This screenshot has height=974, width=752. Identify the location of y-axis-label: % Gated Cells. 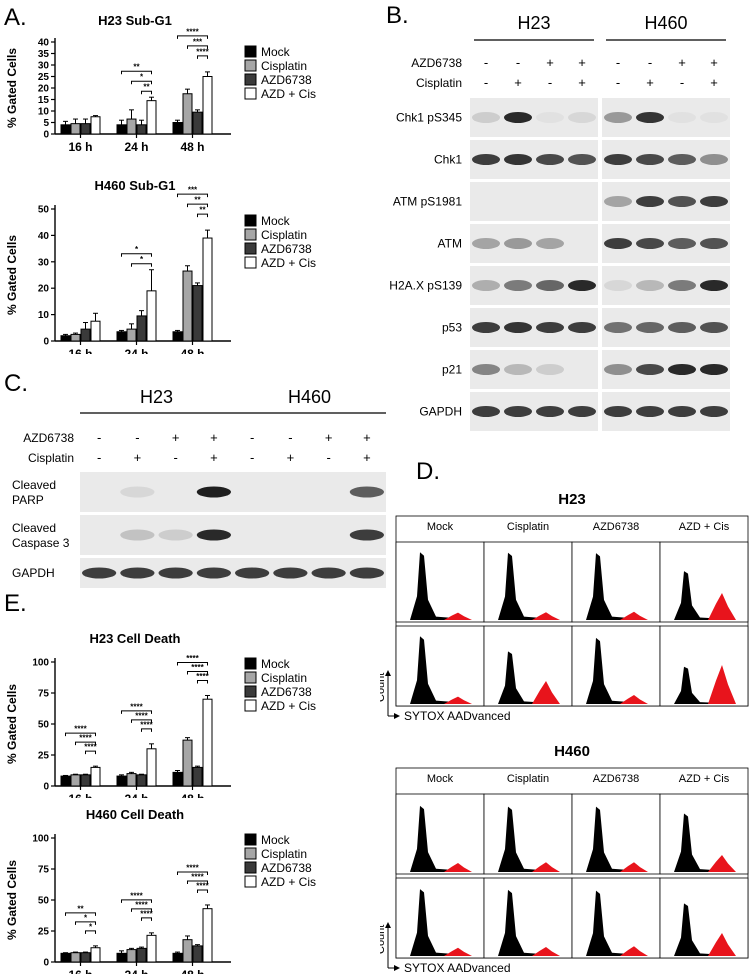
(12, 900).